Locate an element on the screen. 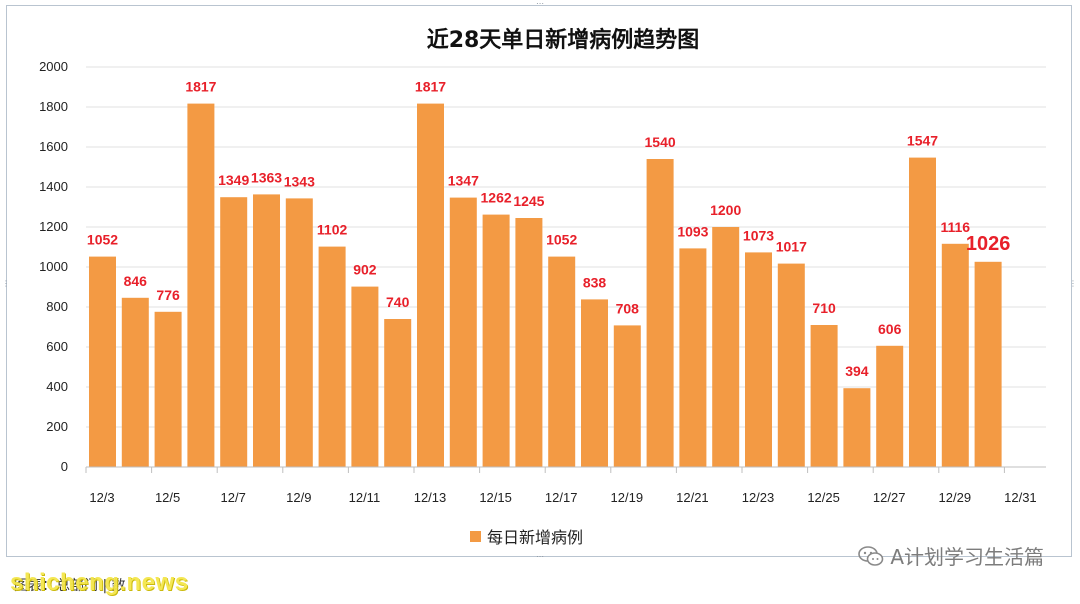 The height and width of the screenshot is (604, 1080). data-label: 1262 is located at coordinates (496, 198).